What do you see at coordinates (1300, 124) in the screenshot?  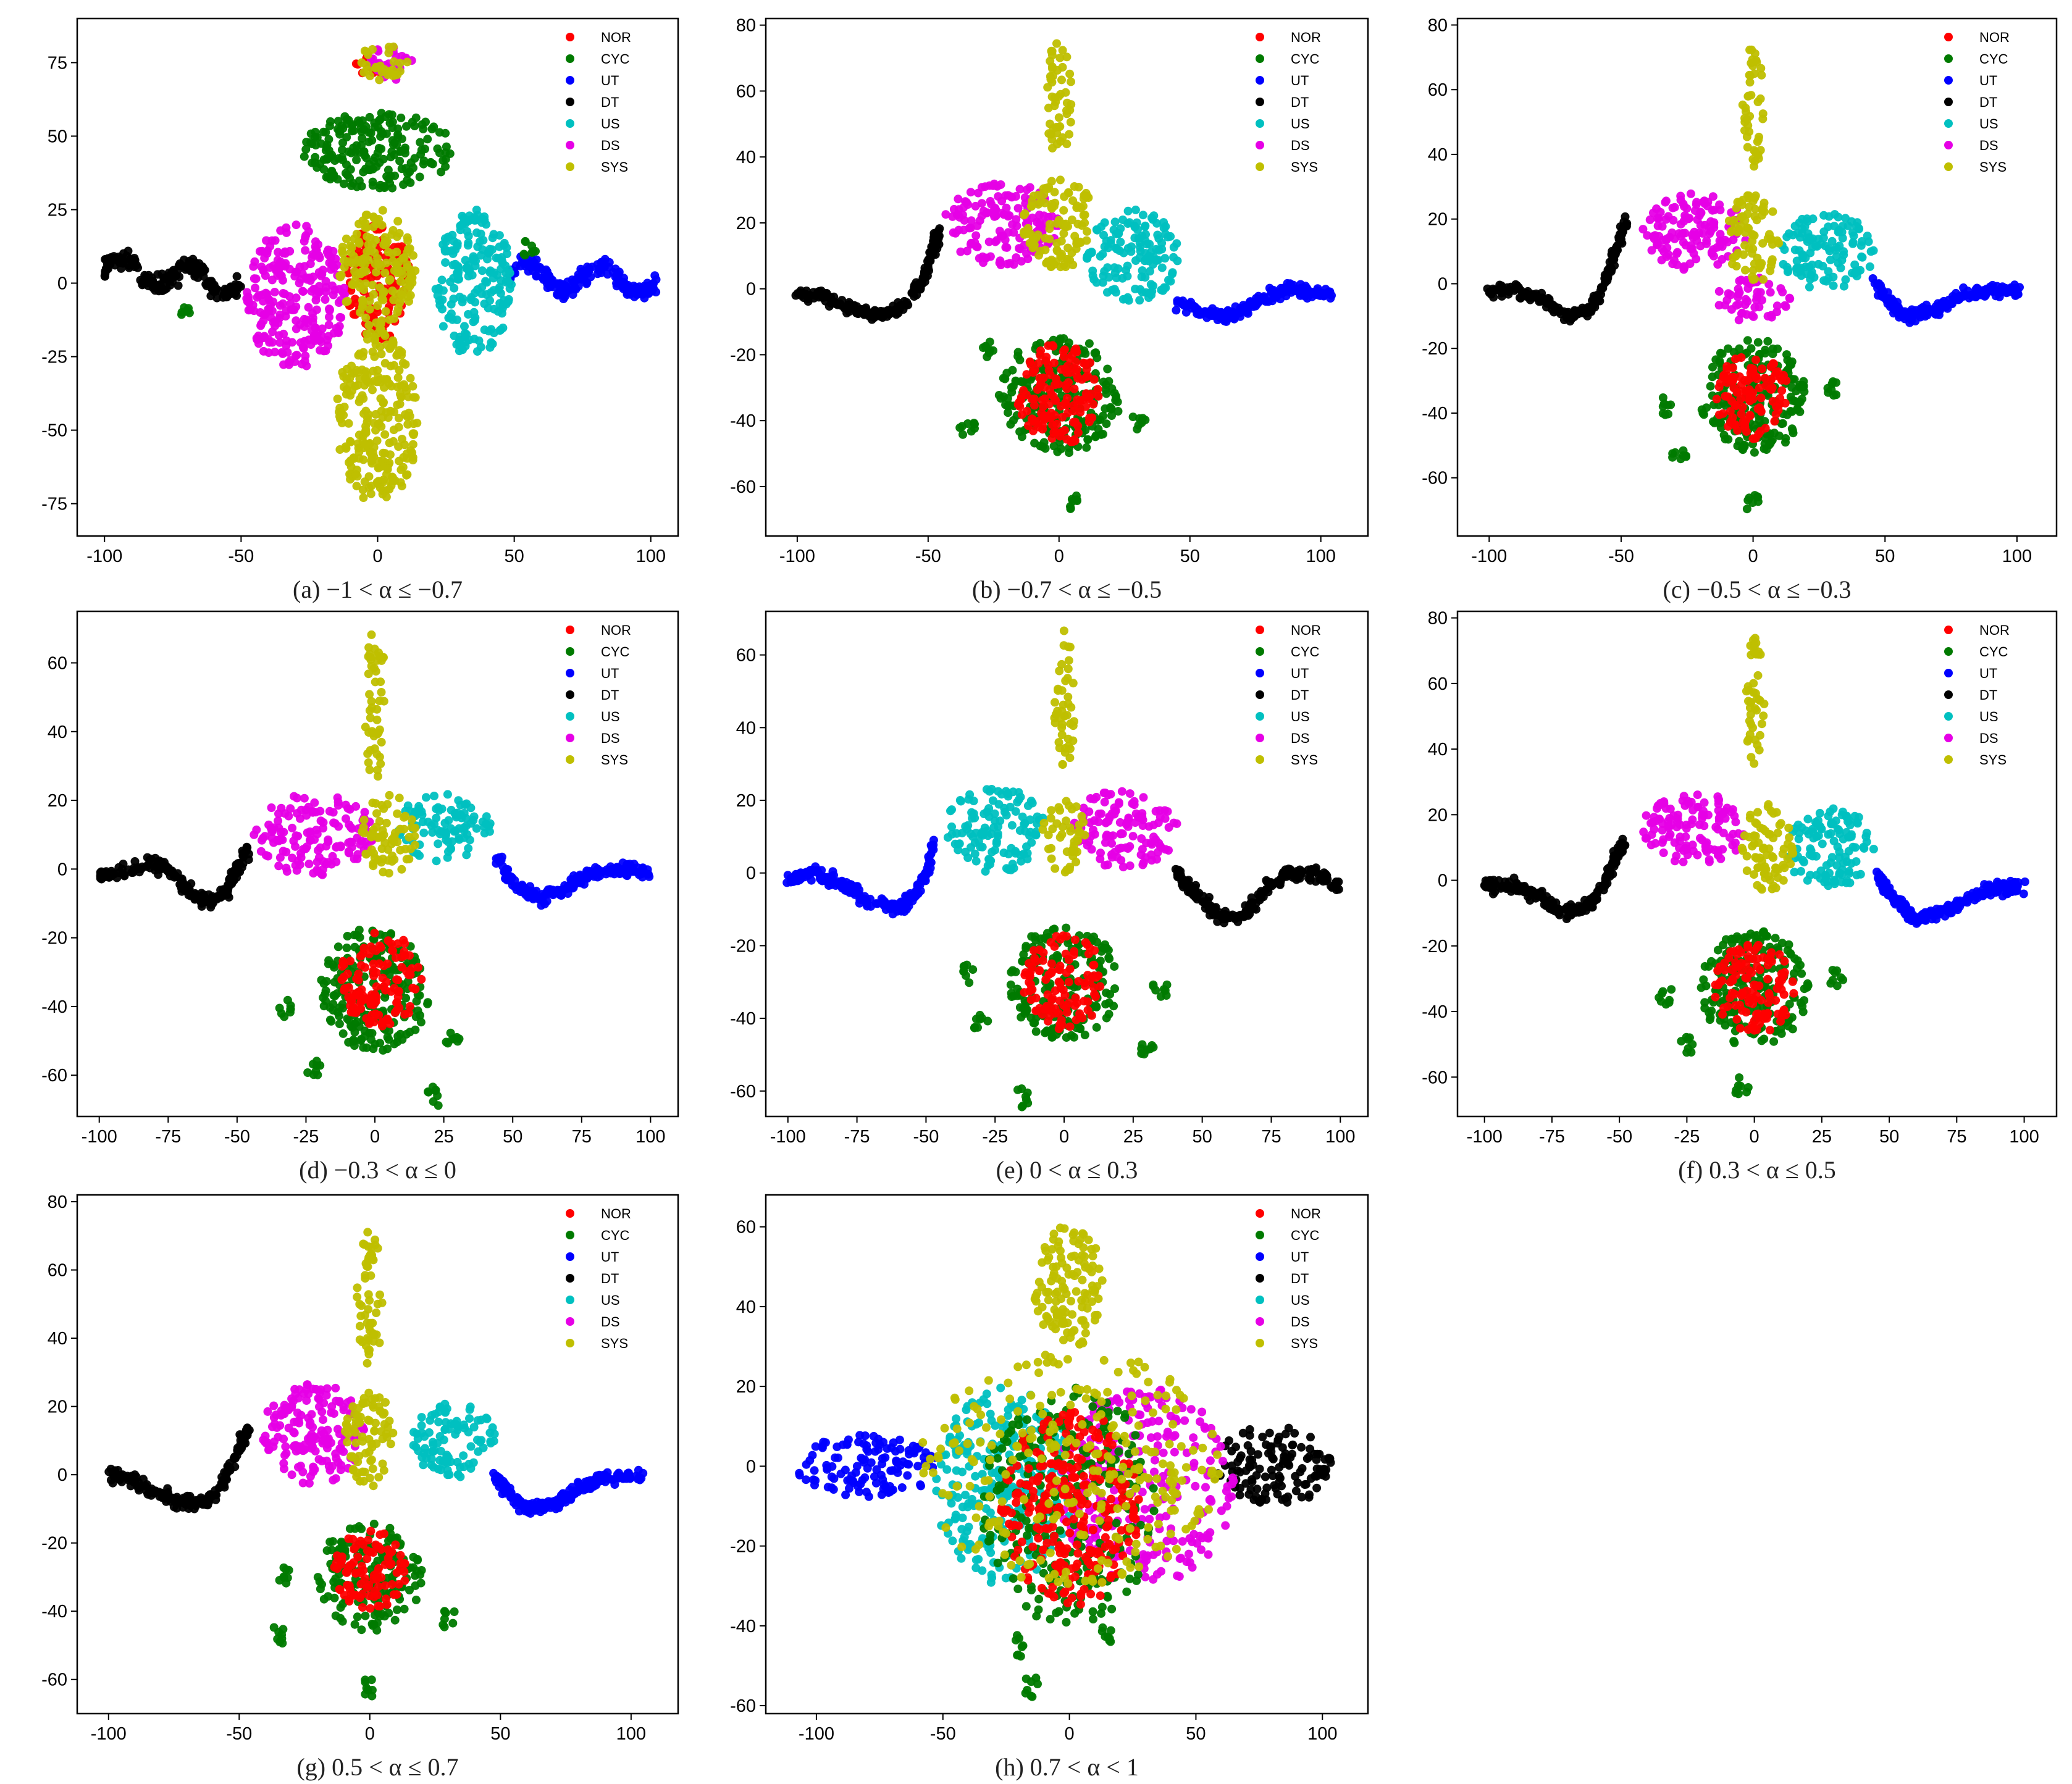 I see `legend-label-us: US` at bounding box center [1300, 124].